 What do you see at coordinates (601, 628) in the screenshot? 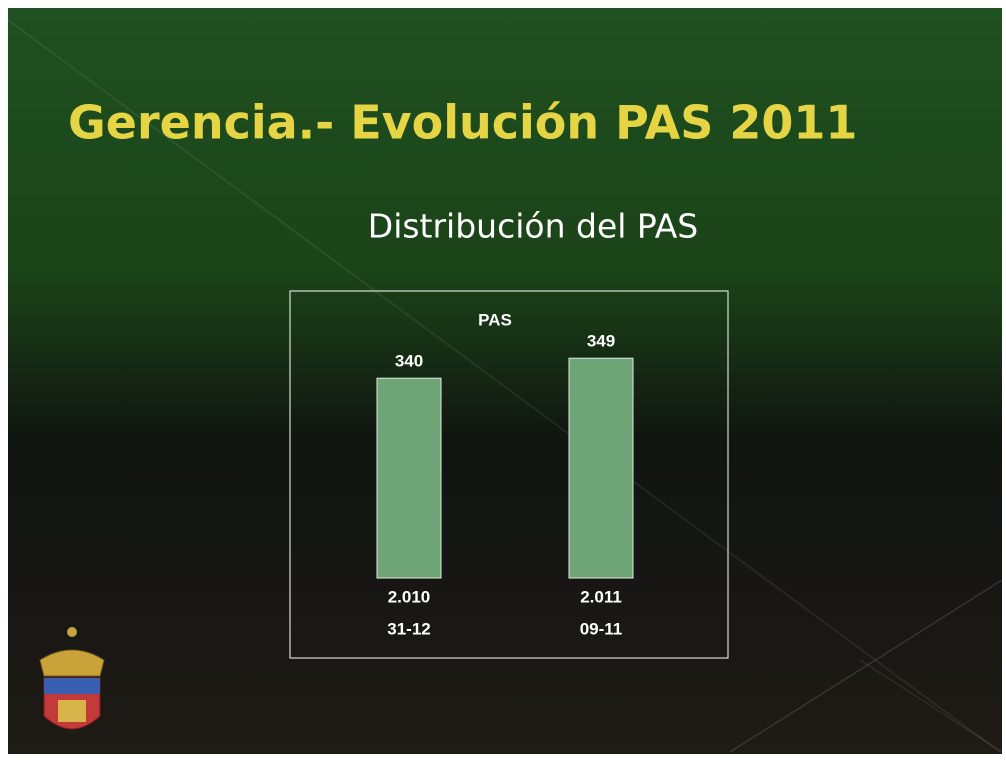
I see `x-tick-label: 09-11` at bounding box center [601, 628].